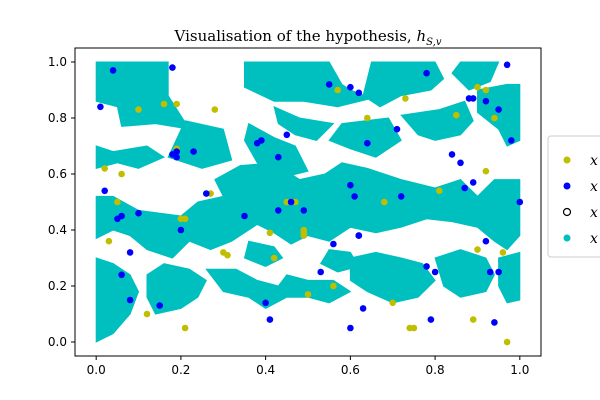  Describe the element at coordinates (594, 213) in the screenshot. I see `legend-label-2: x` at that location.